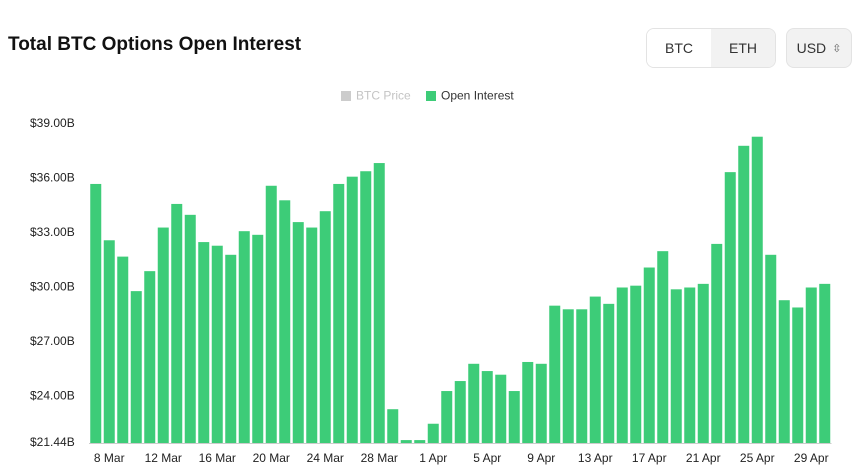 The height and width of the screenshot is (469, 860). I want to click on y-tick-label: $30.00B, so click(52, 287).